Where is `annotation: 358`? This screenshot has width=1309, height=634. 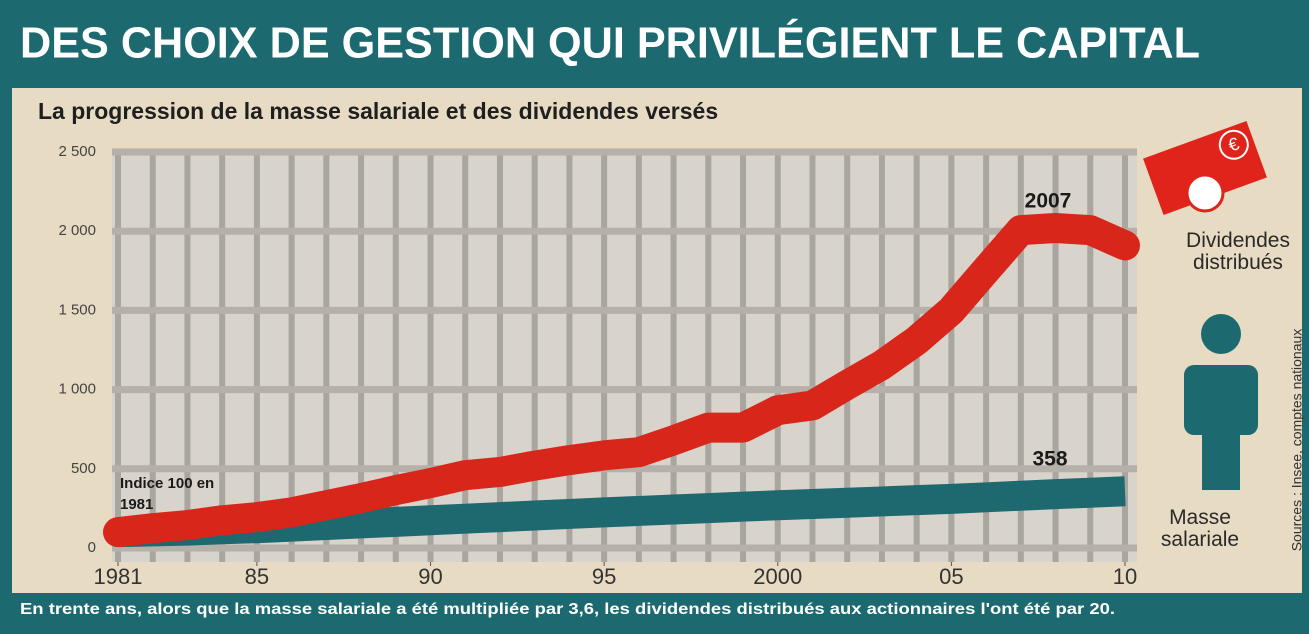
annotation: 358 is located at coordinates (1049, 459).